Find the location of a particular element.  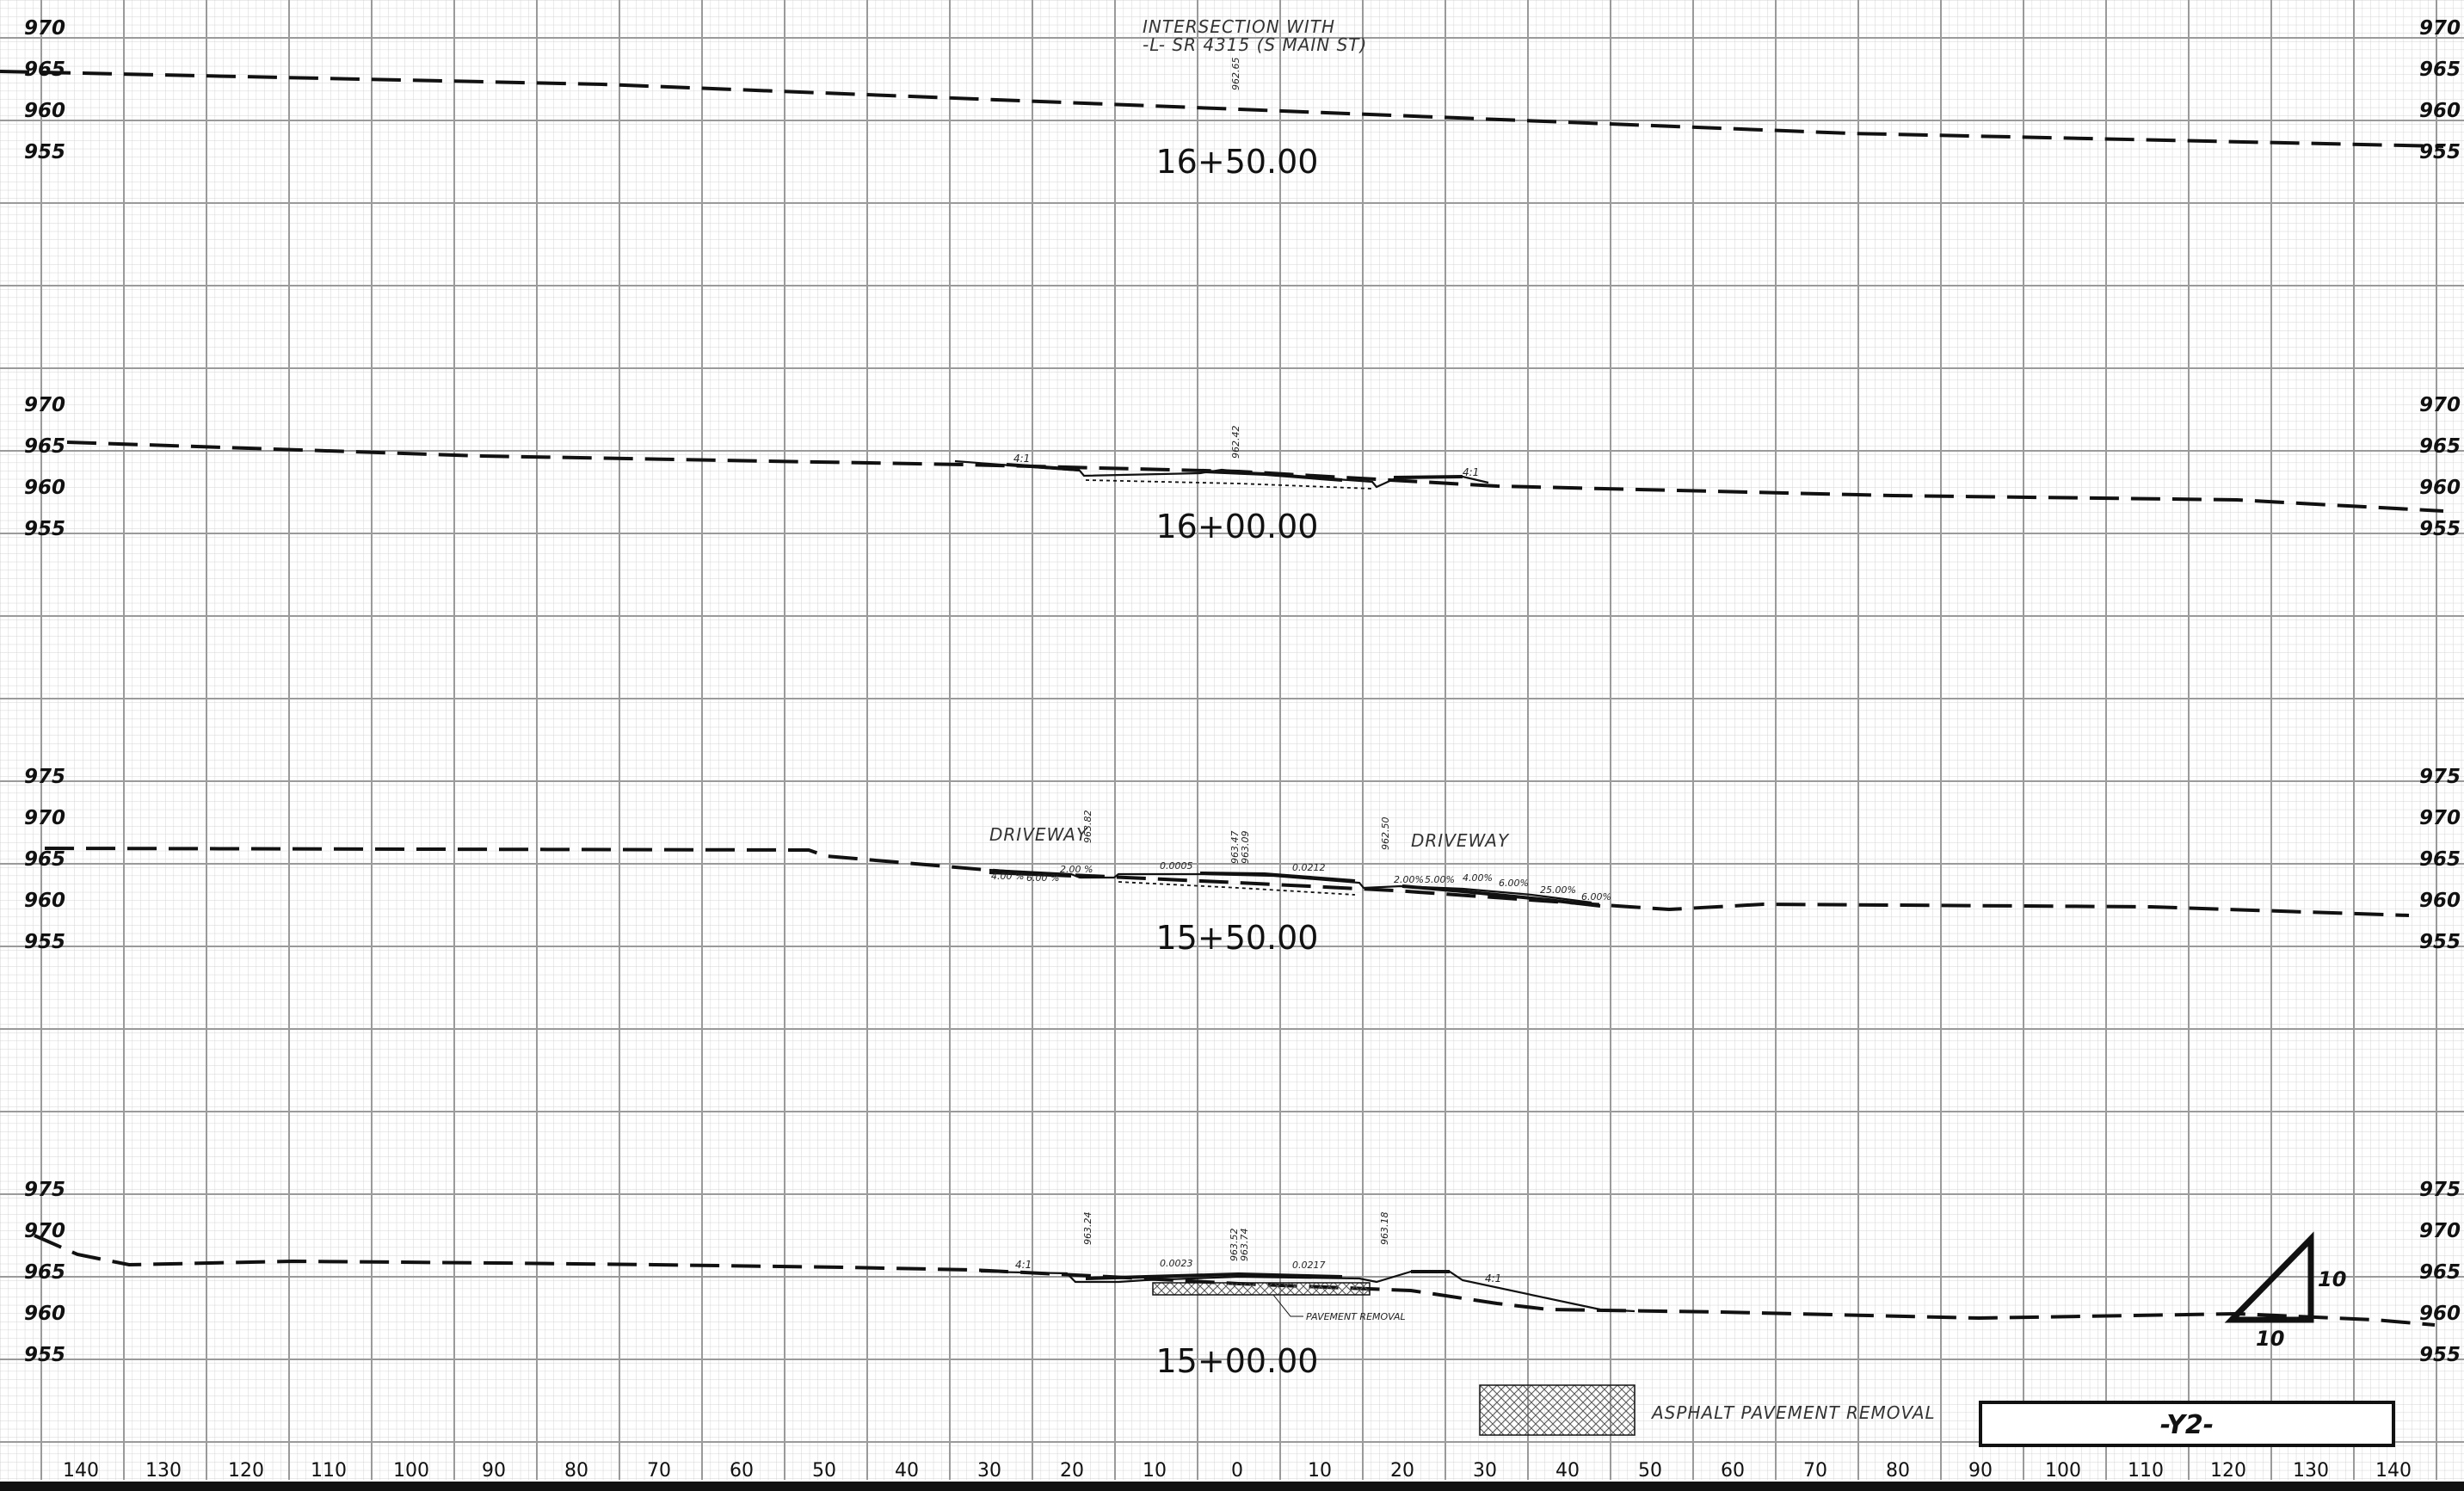

pavement-removal-note: PAVEMENT REMOVAL is located at coordinates (1356, 1316).